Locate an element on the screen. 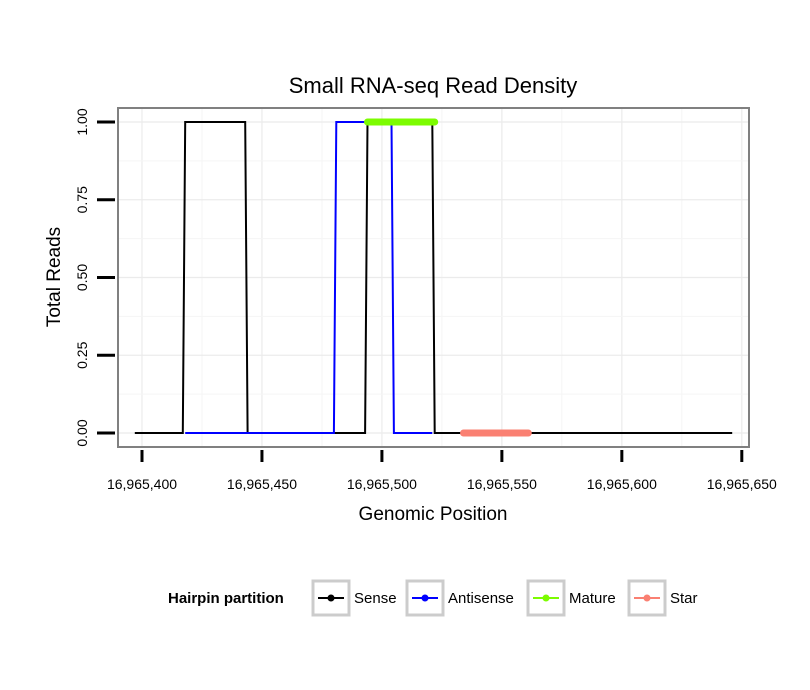 The image size is (810, 690). x-tick-label: 16,965,450 is located at coordinates (262, 484).